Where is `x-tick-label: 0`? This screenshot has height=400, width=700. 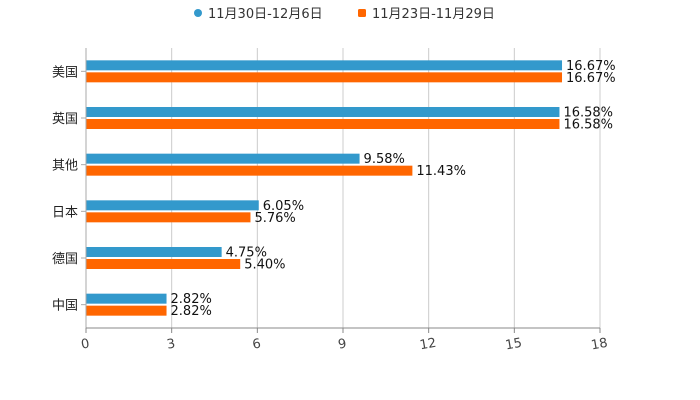
x-tick-label: 0 is located at coordinates (85, 344).